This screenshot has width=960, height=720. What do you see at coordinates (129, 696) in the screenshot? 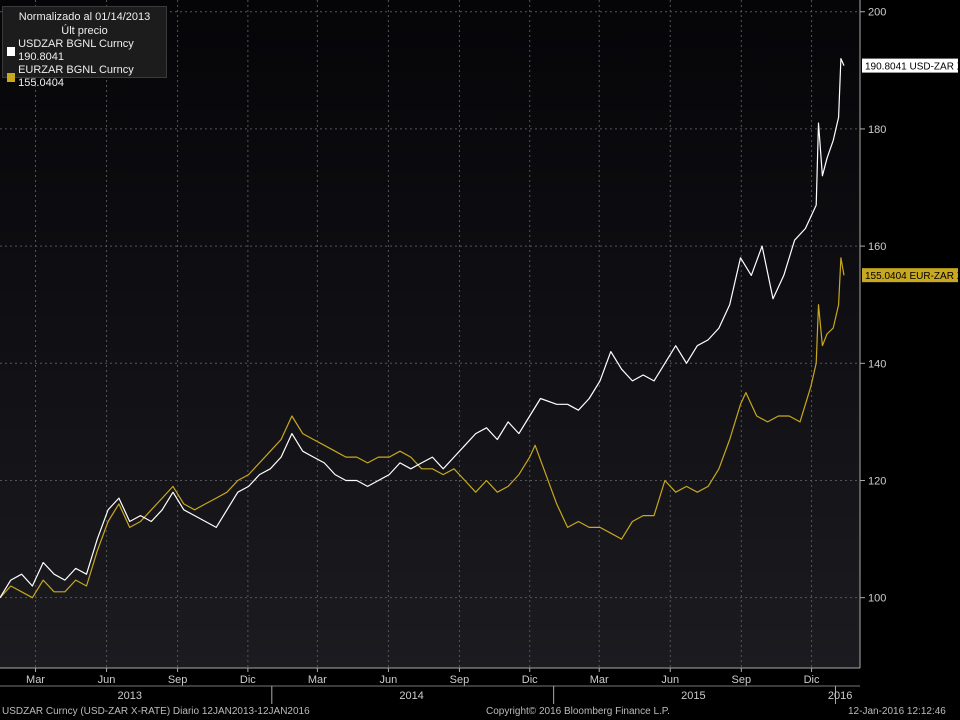
I see `year-label: 2013` at bounding box center [129, 696].